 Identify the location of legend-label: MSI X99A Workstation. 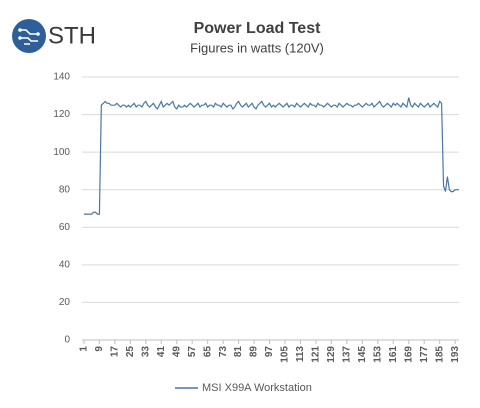
(257, 388).